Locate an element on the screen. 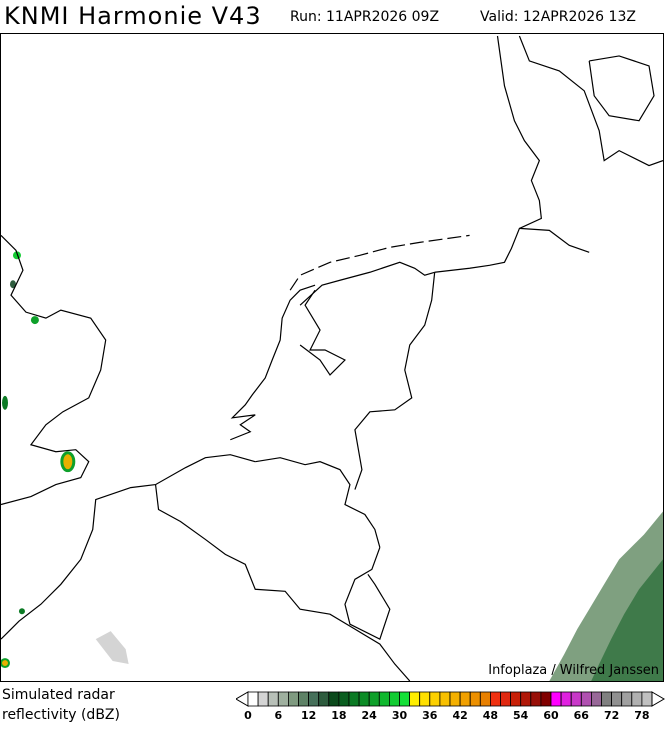  precip-core-southeast is located at coordinates (627, 620).